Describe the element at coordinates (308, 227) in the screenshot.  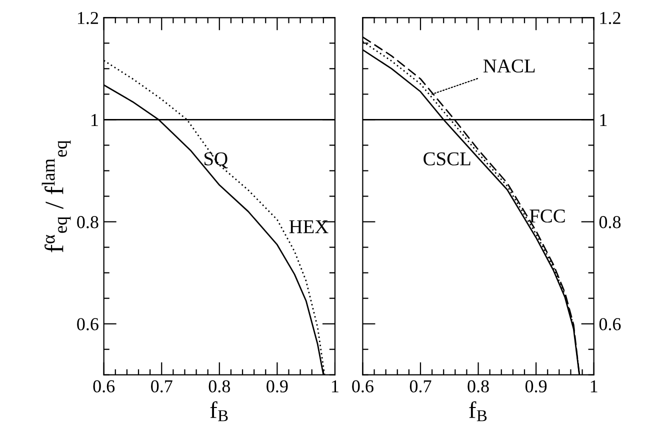
I see `annotation: HEX` at that location.